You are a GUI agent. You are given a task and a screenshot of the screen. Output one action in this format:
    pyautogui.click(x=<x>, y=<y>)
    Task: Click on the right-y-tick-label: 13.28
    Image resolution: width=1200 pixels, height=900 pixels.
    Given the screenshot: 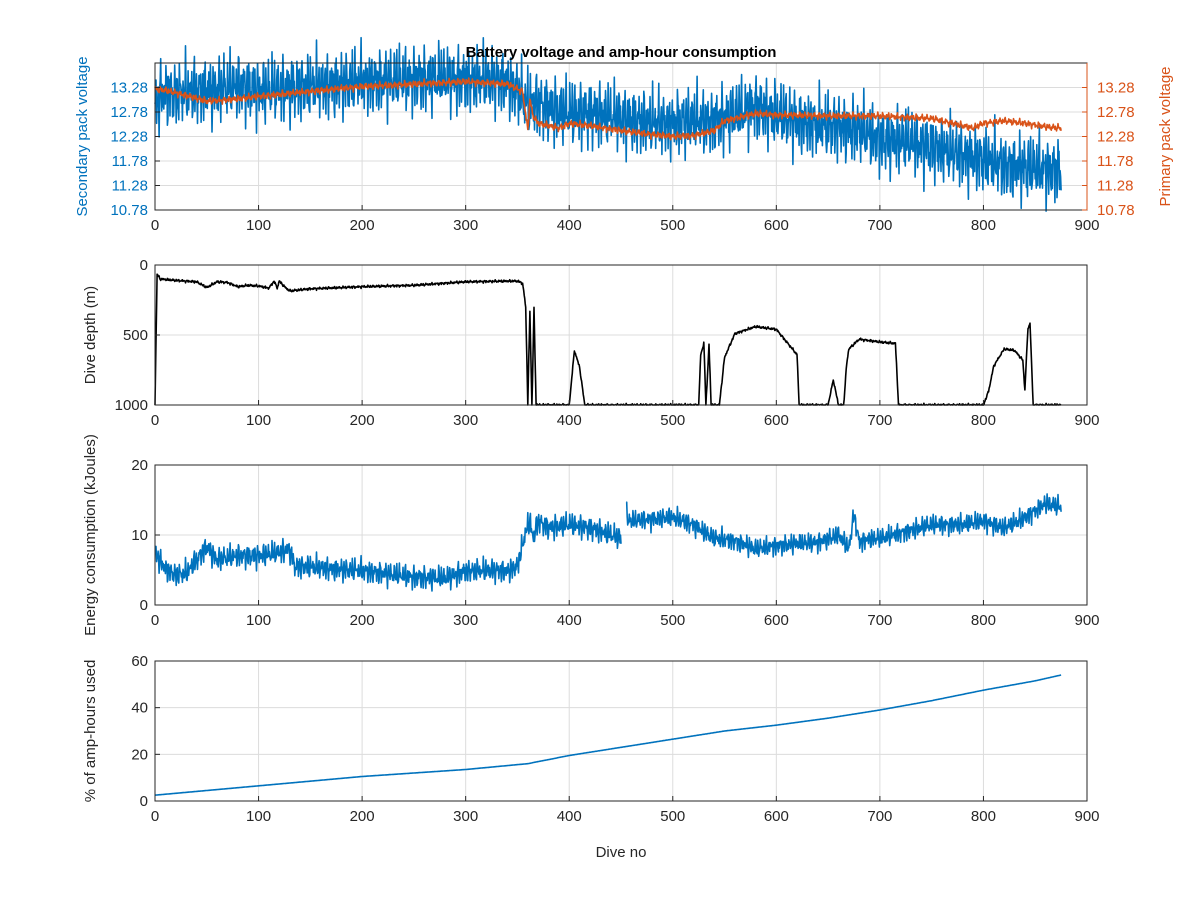 What is the action you would take?
    pyautogui.click(x=1116, y=88)
    